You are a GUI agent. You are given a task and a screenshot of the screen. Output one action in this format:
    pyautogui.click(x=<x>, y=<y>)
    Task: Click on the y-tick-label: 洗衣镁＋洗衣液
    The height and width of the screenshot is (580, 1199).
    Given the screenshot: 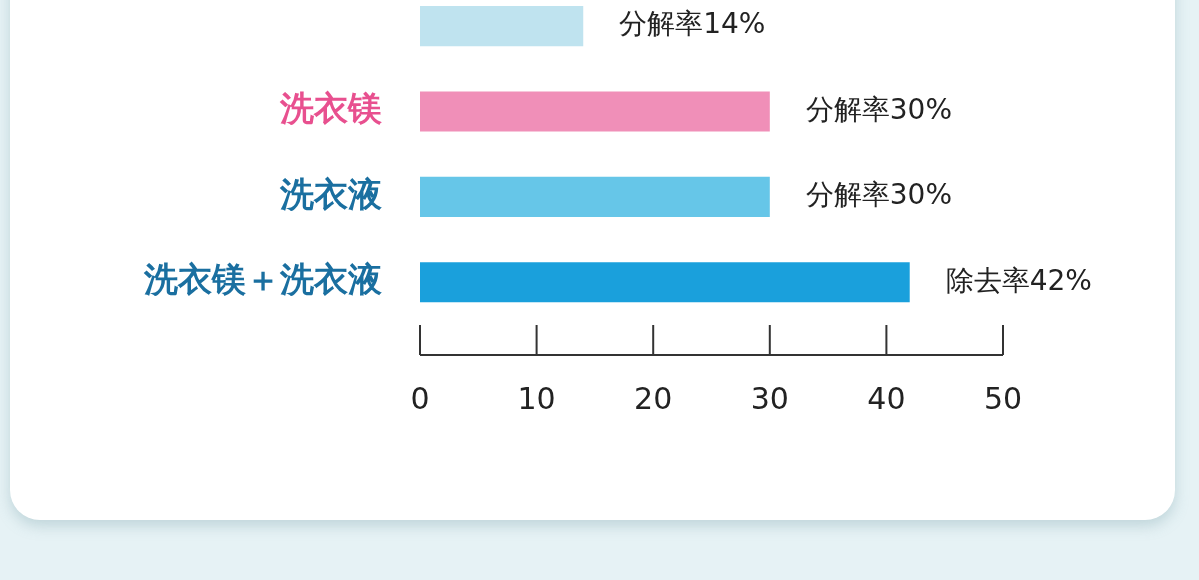 What is the action you would take?
    pyautogui.click(x=262, y=279)
    